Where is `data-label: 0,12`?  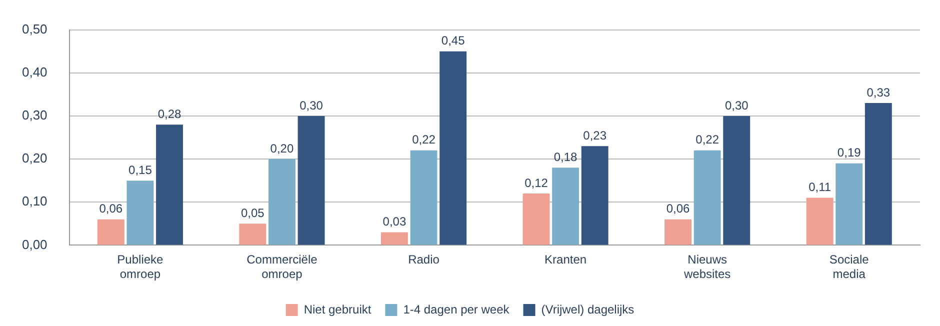 data-label: 0,12 is located at coordinates (536, 183).